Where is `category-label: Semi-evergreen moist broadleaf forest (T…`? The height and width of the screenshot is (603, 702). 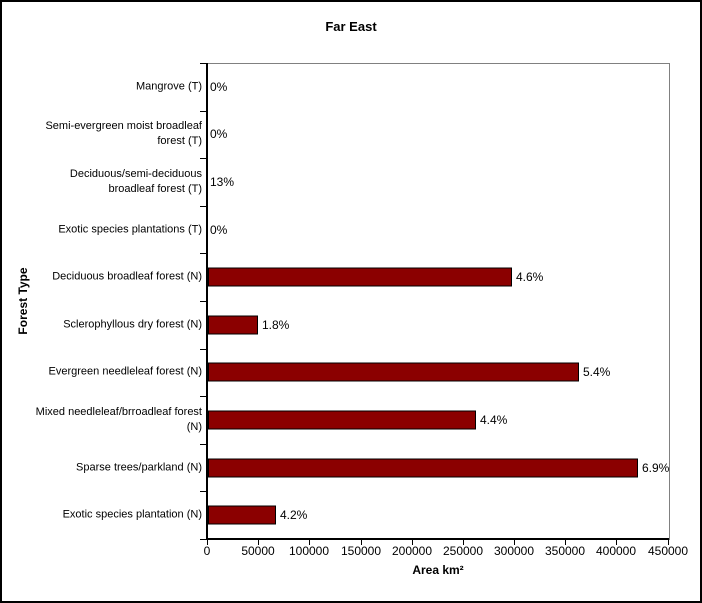 category-label: Semi-evergreen moist broadleaf forest (T… is located at coordinates (123, 133).